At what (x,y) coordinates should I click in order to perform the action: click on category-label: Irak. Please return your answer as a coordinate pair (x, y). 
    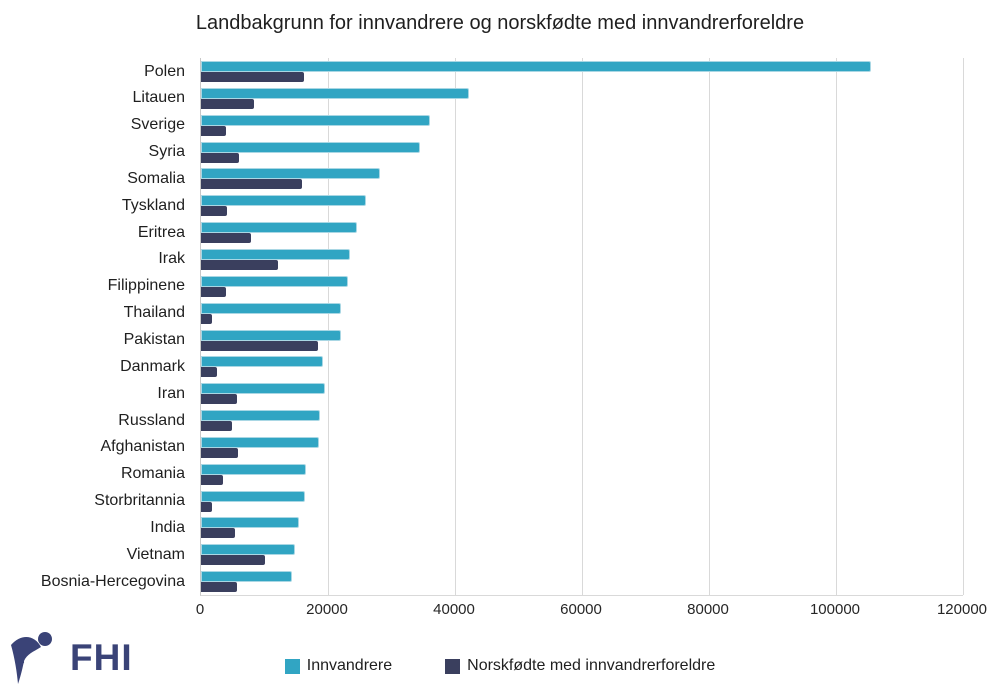
    Looking at the image, I should click on (171, 259).